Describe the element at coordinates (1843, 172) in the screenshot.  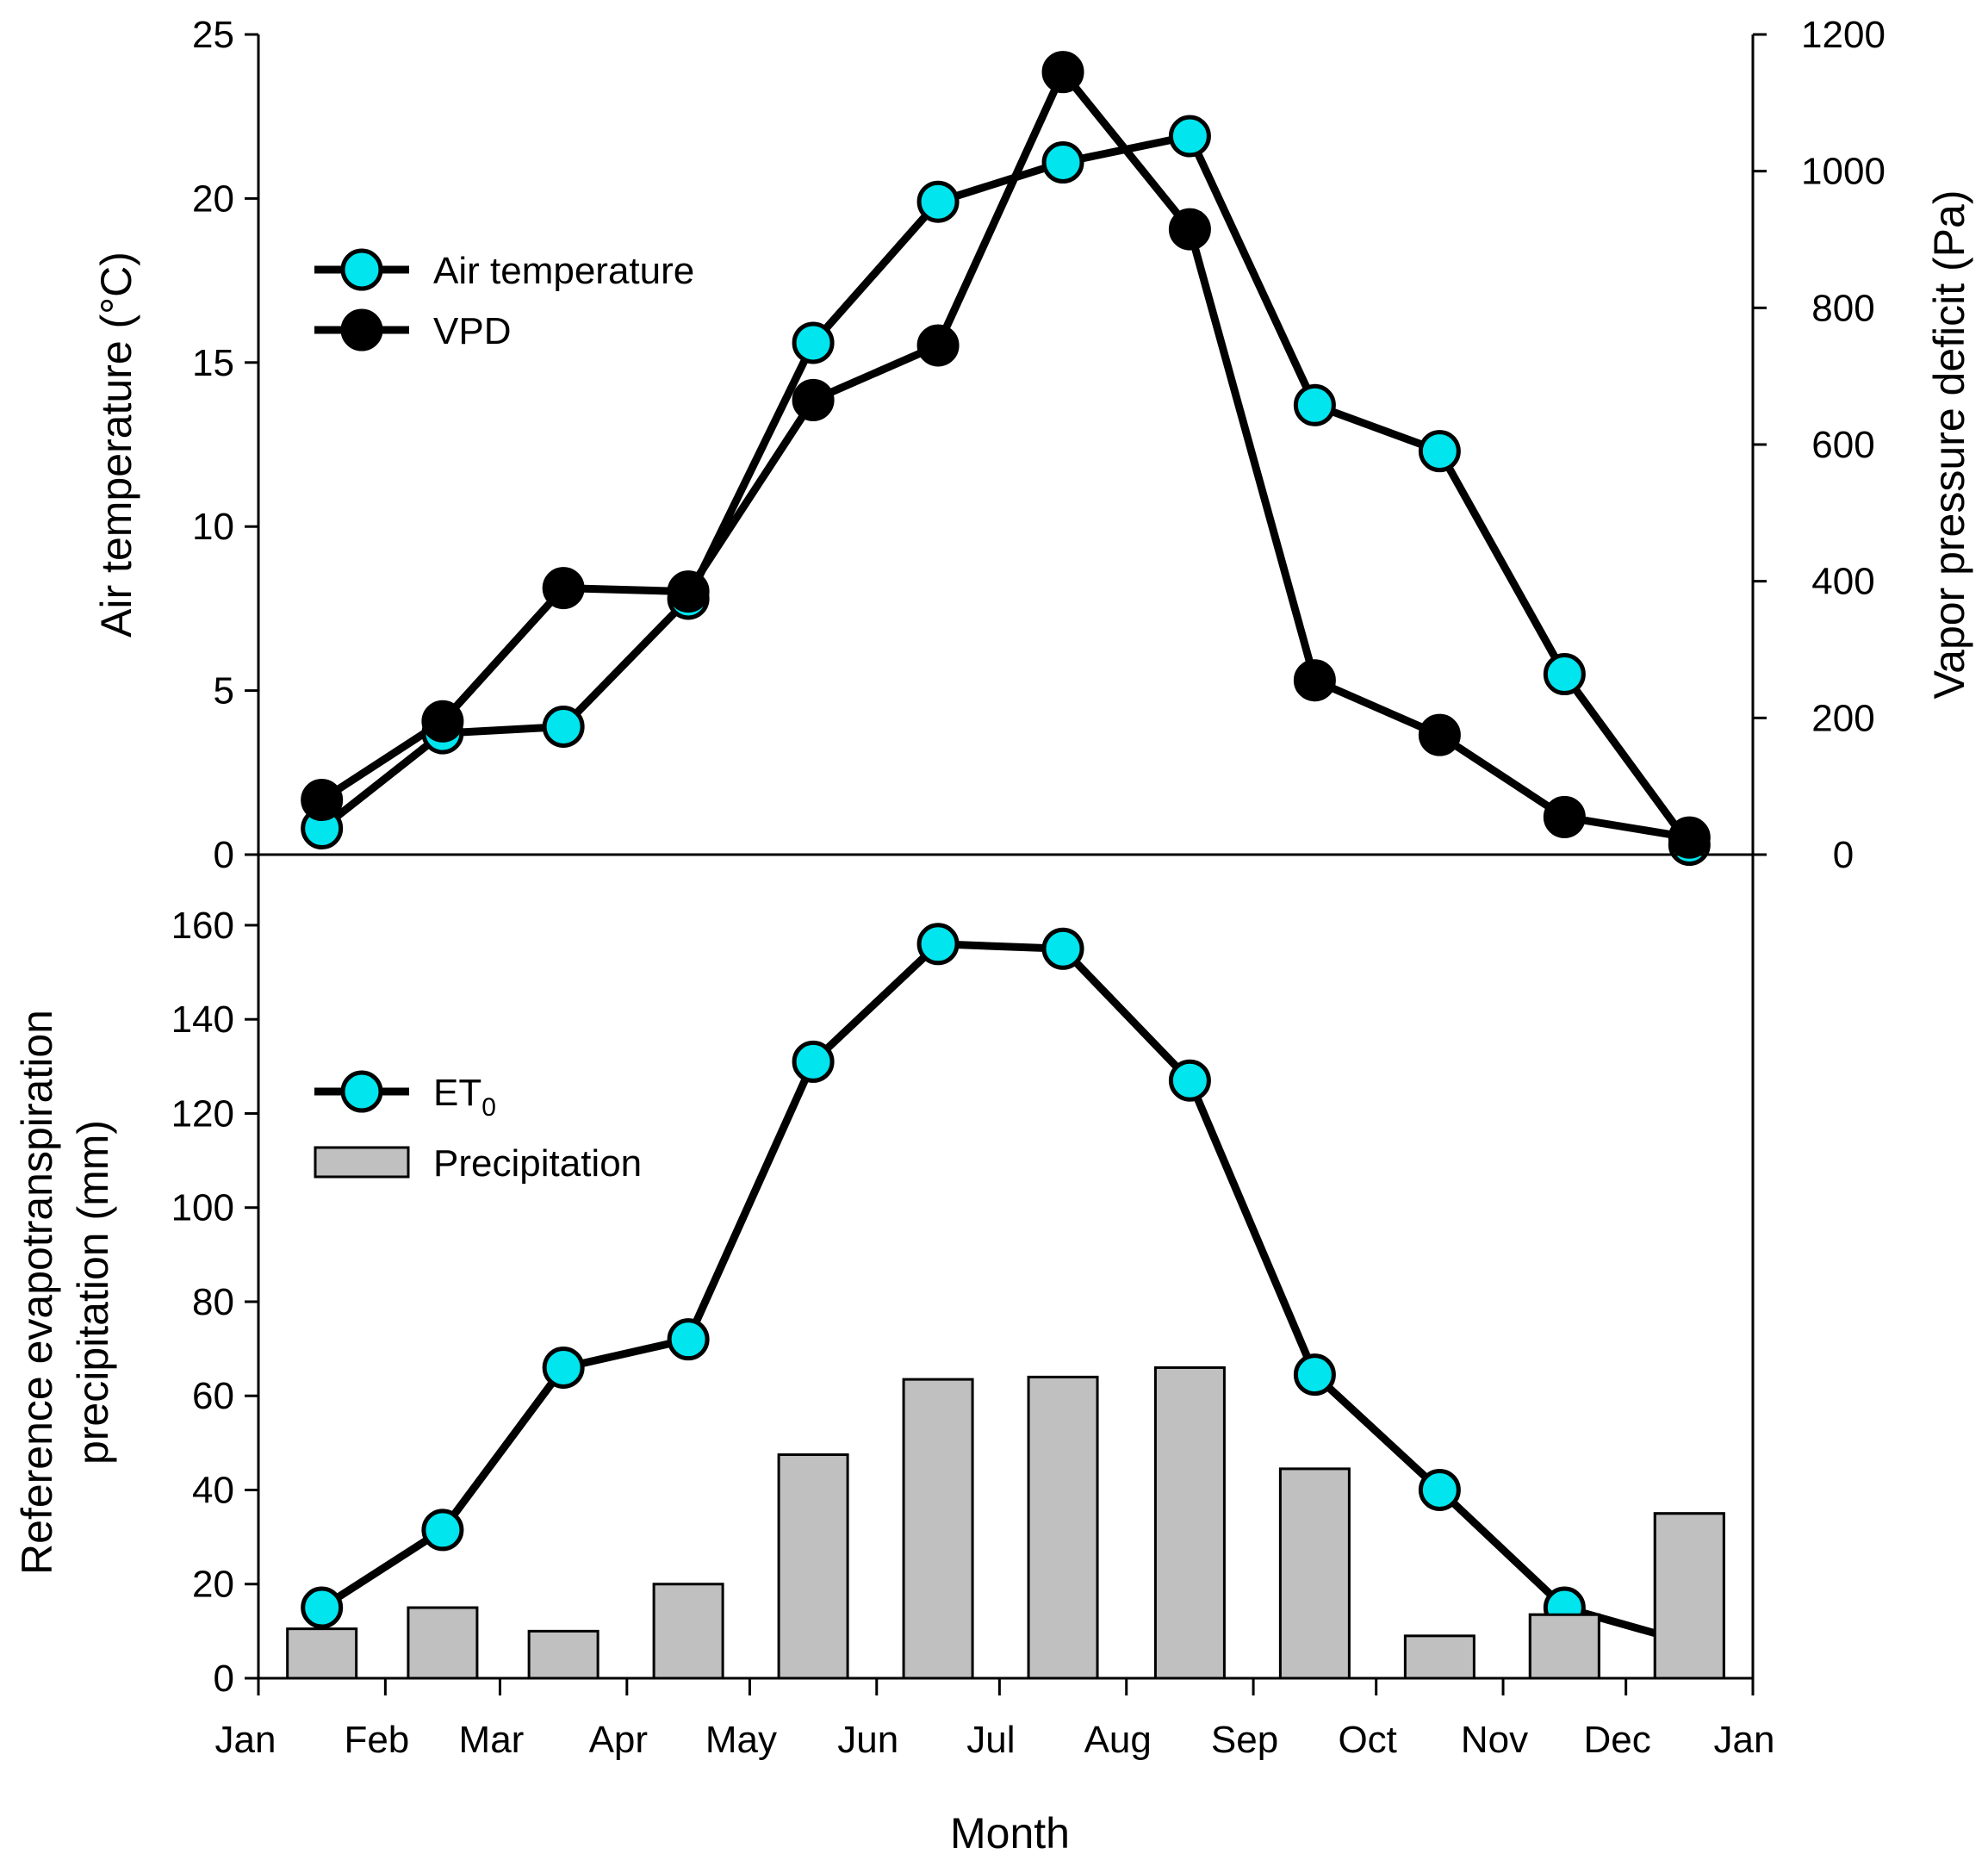
I see `top-right-tick-label: 1000` at that location.